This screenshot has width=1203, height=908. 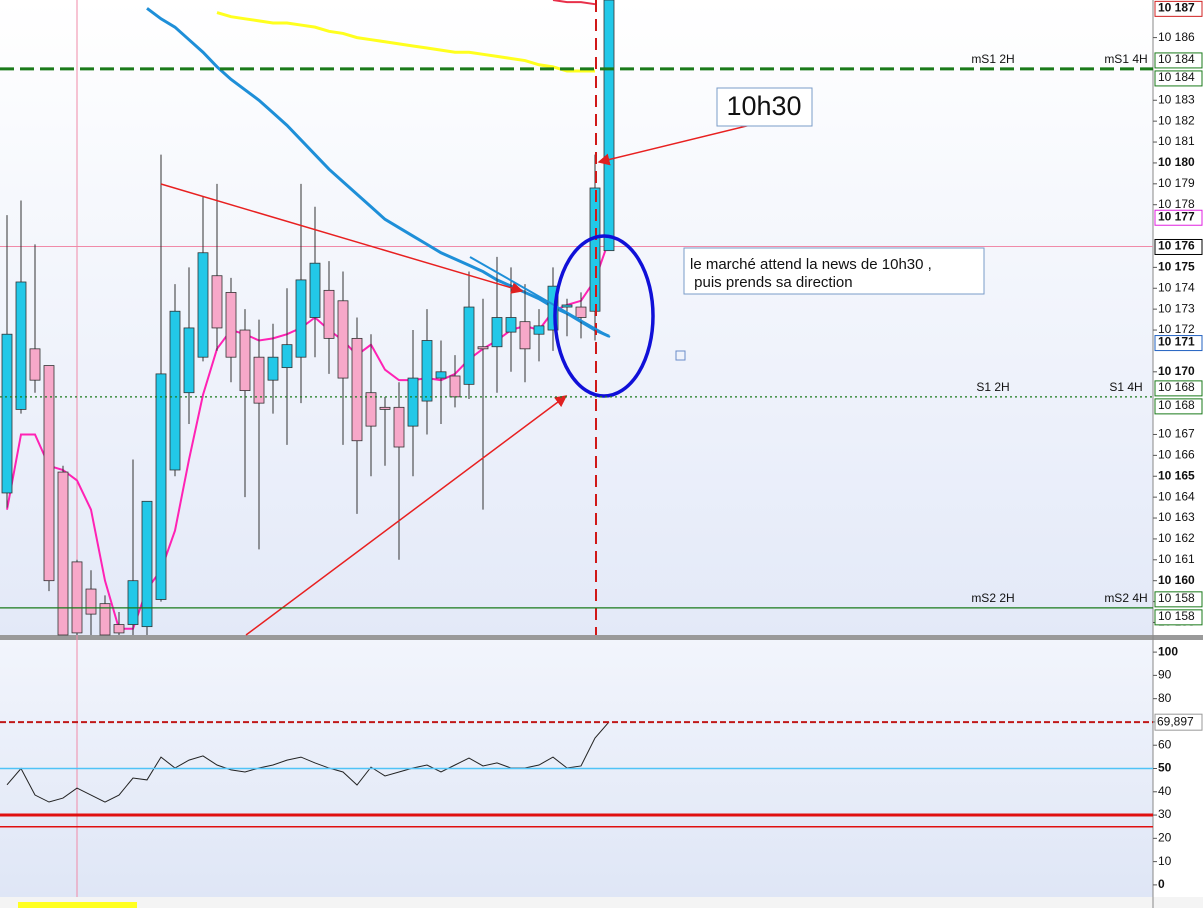 What do you see at coordinates (1176, 99) in the screenshot?
I see `y-tick-label: 10 183` at bounding box center [1176, 99].